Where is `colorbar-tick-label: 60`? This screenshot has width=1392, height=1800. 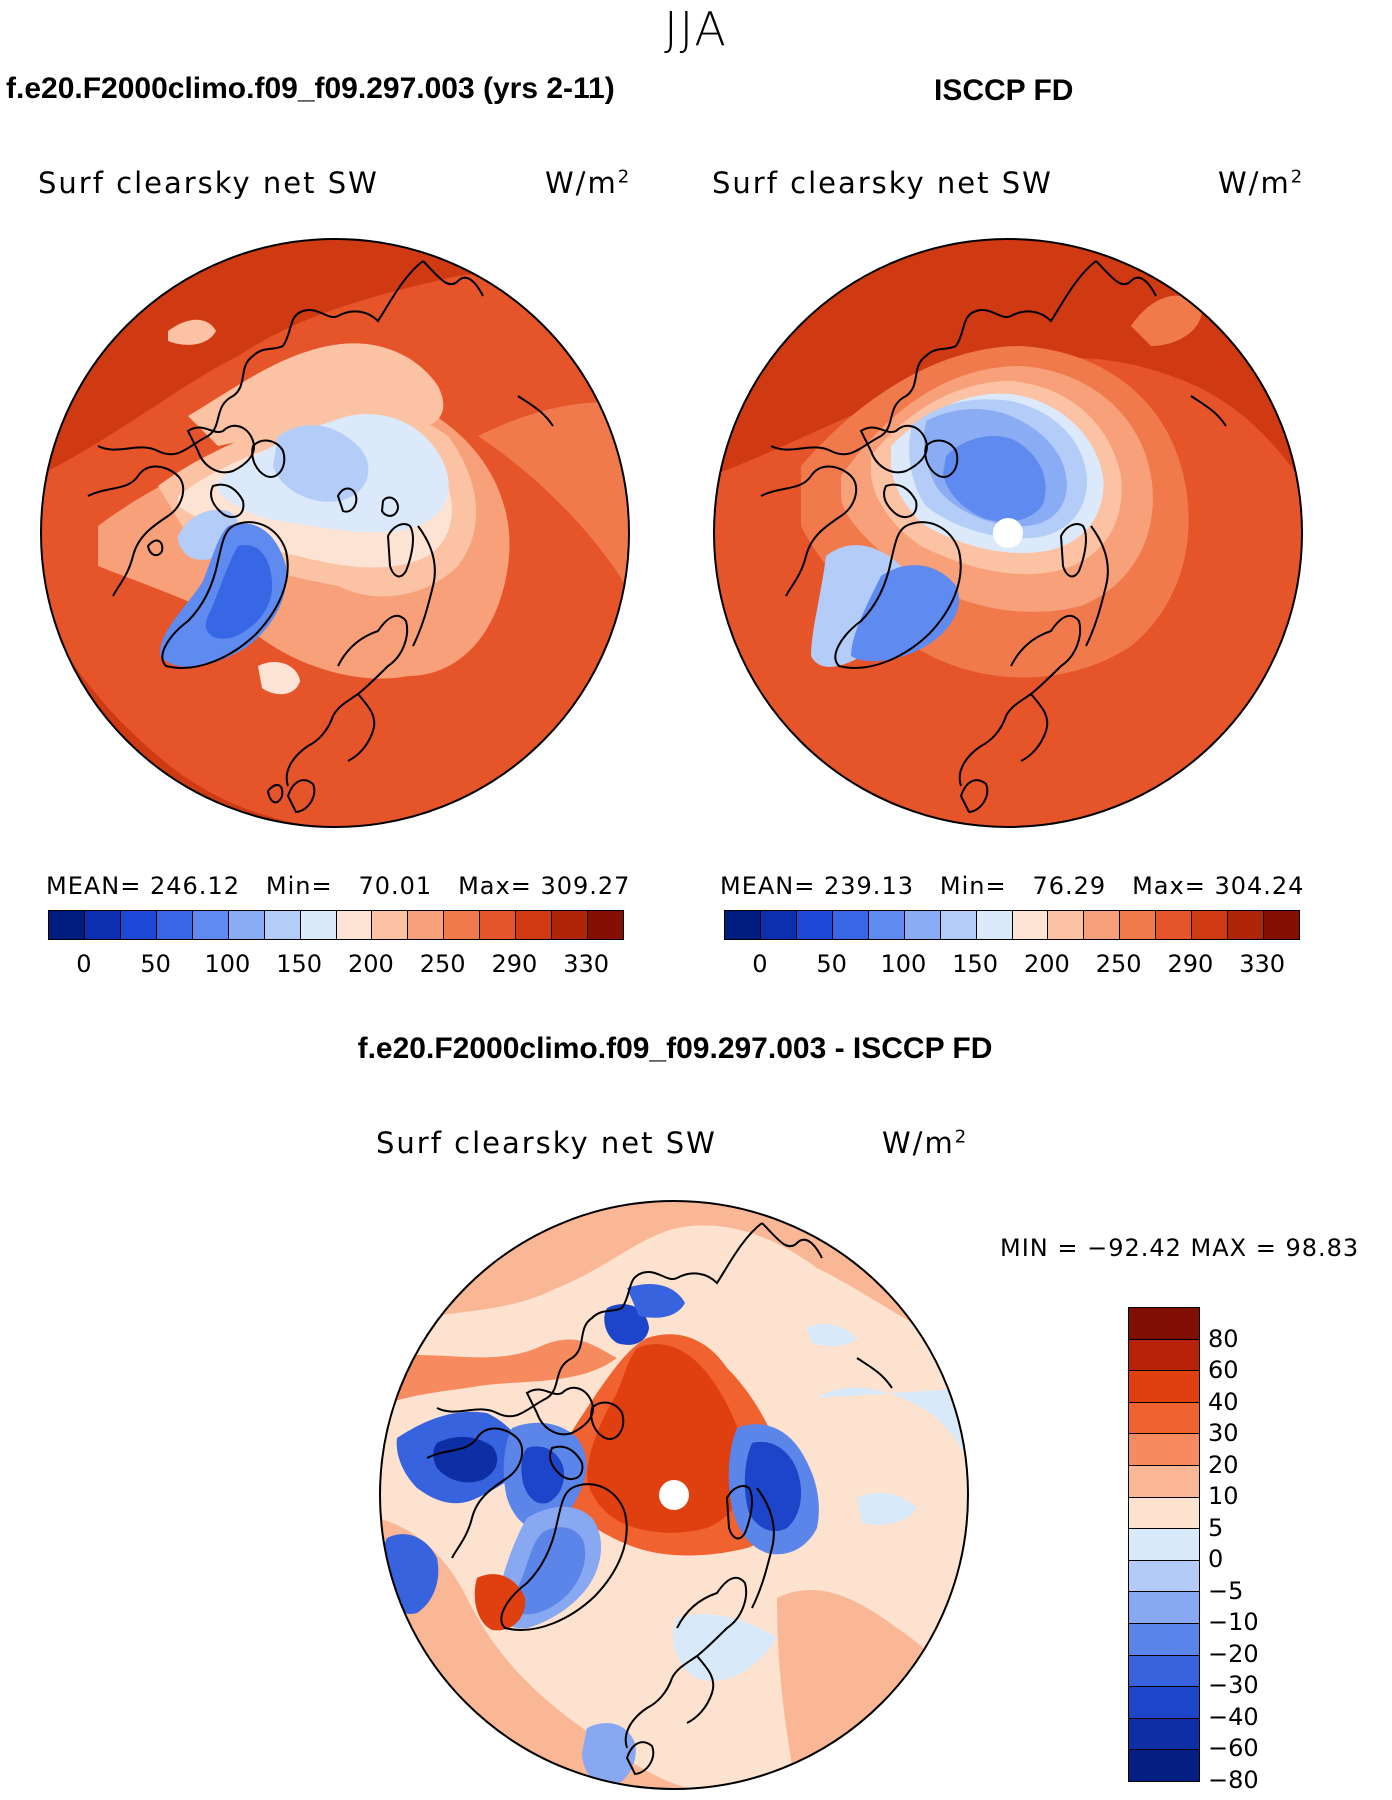 colorbar-tick-label: 60 is located at coordinates (1223, 1370).